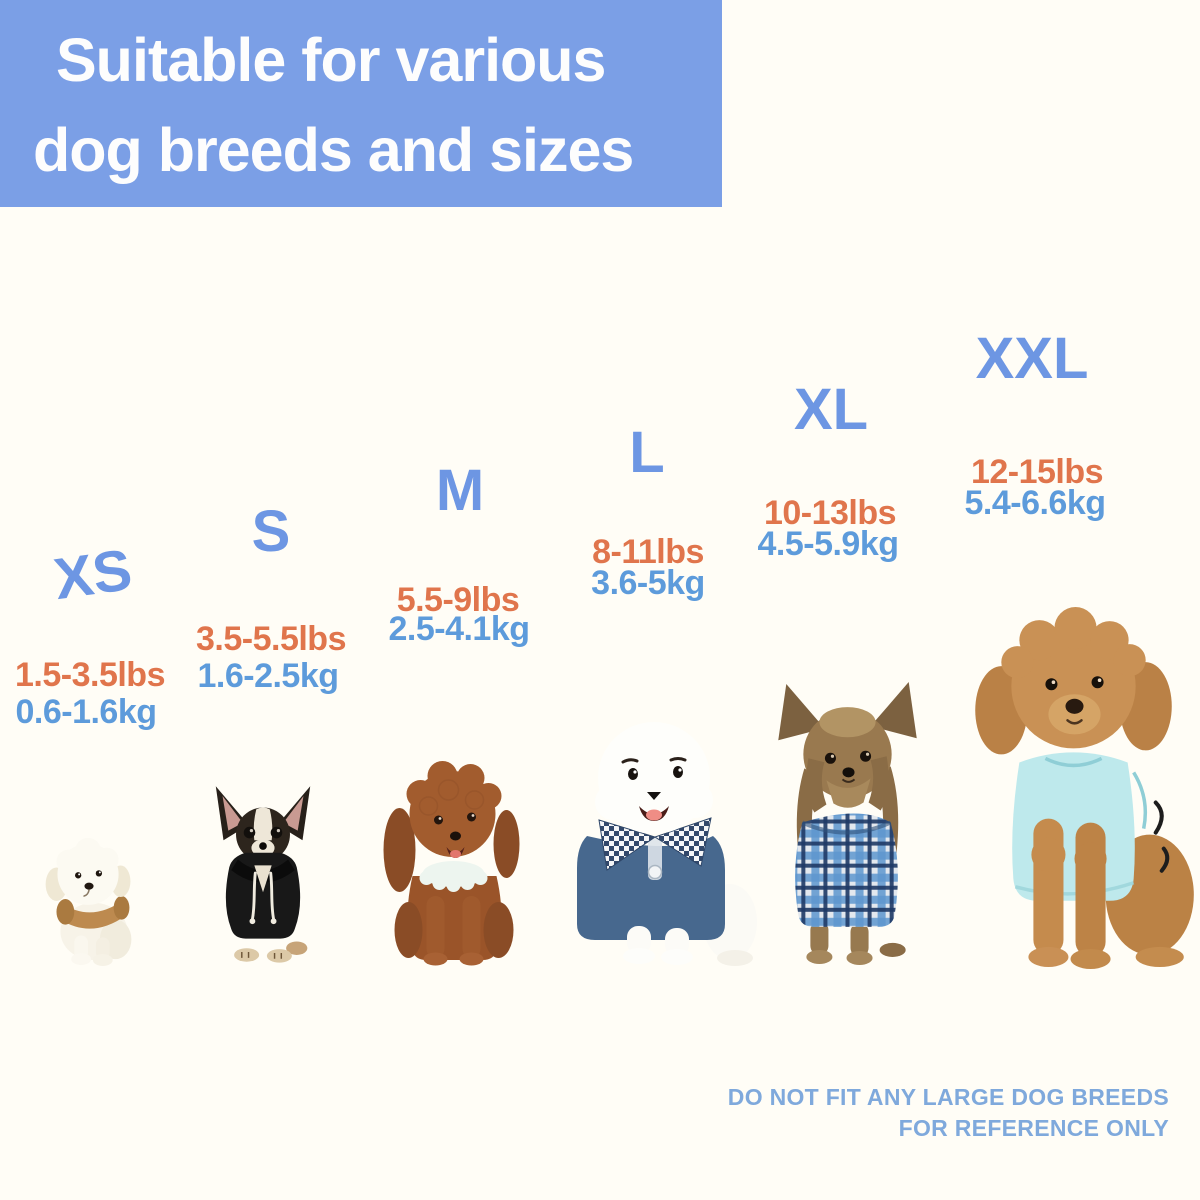 The image size is (1200, 1200). What do you see at coordinates (268, 676) in the screenshot?
I see `weight-kg-s: 1.6-2.5kg` at bounding box center [268, 676].